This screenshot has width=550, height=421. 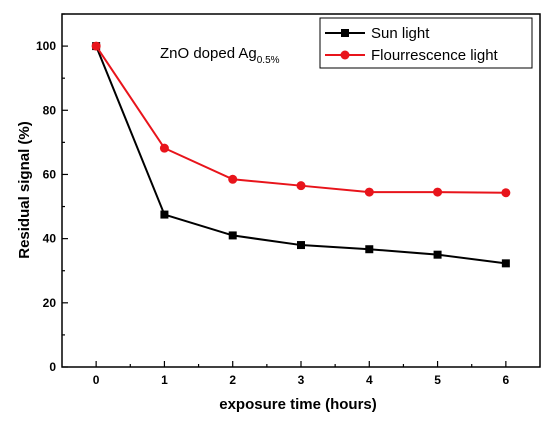 What do you see at coordinates (232, 380) in the screenshot?
I see `x-tick-label: 2` at bounding box center [232, 380].